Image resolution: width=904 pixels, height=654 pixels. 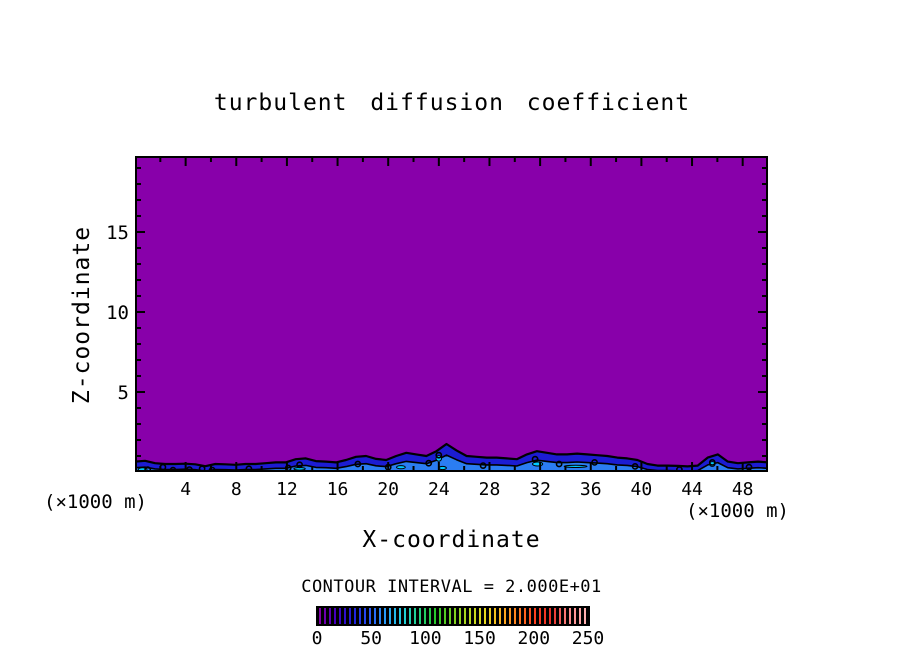 What do you see at coordinates (117, 313) in the screenshot?
I see `y-tick-label: 10` at bounding box center [117, 313].